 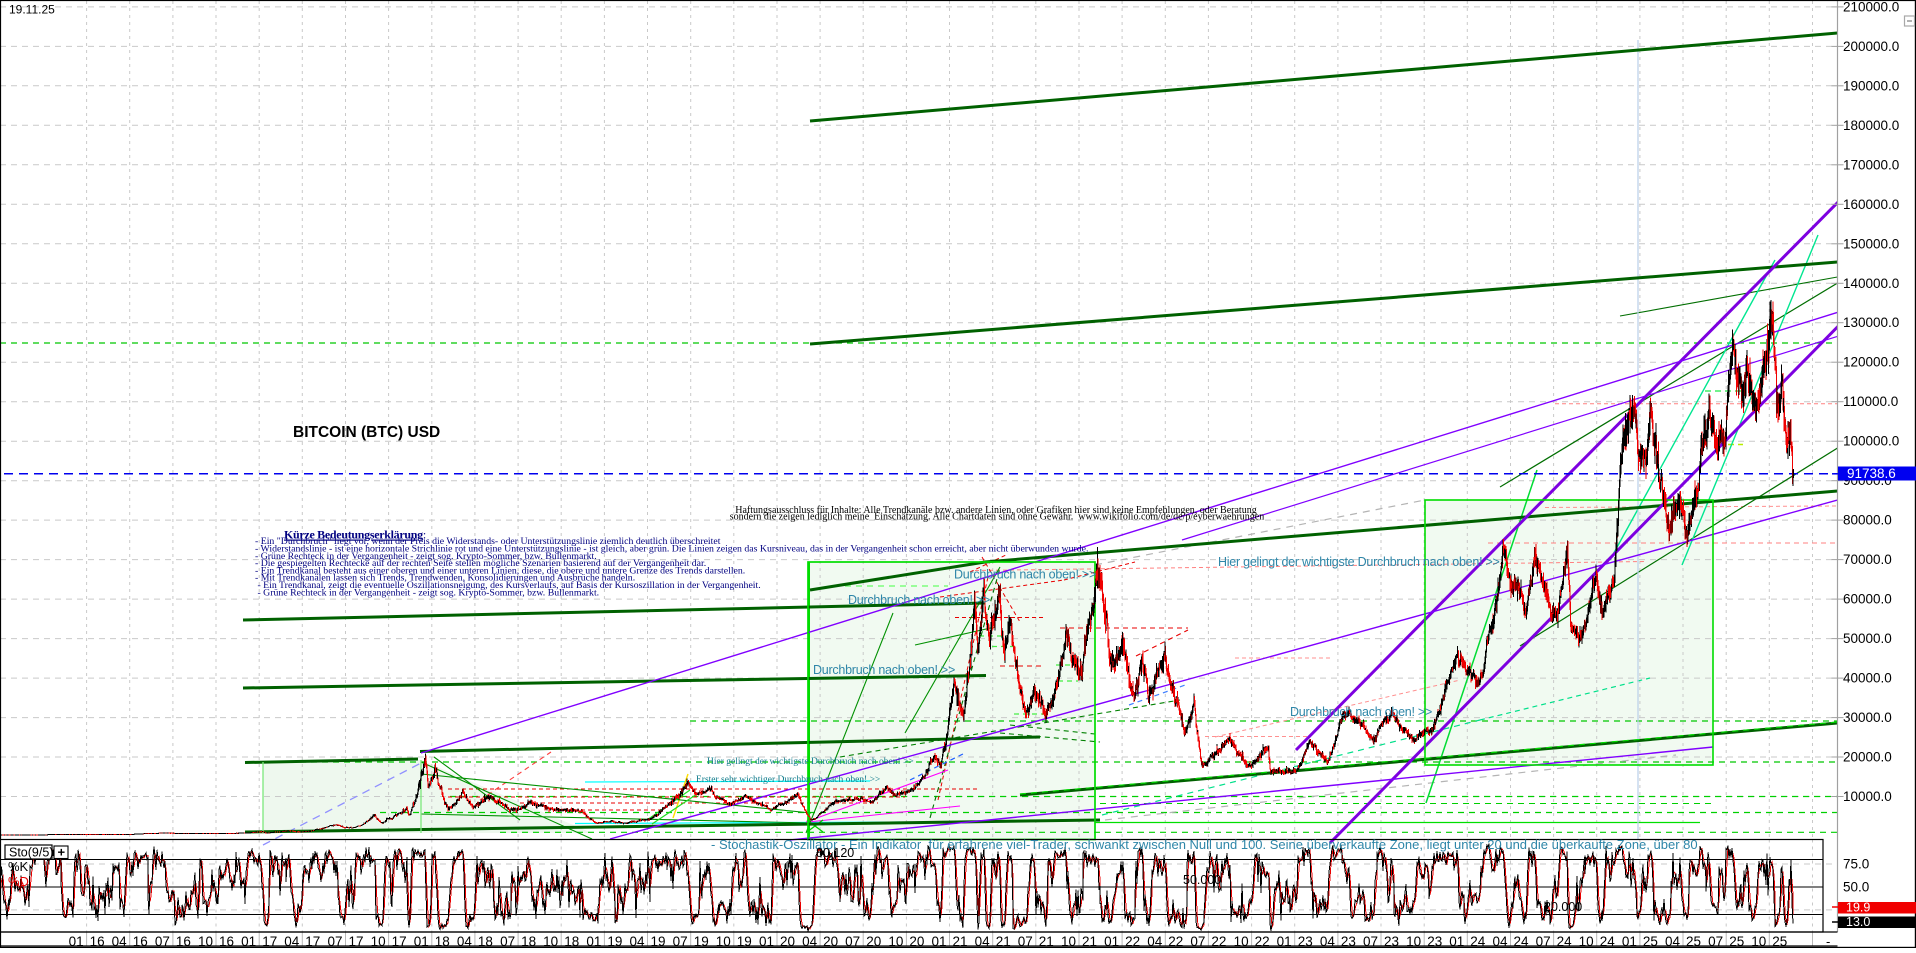 I want to click on svg-text: 50000.0, so click(x=1867, y=638).